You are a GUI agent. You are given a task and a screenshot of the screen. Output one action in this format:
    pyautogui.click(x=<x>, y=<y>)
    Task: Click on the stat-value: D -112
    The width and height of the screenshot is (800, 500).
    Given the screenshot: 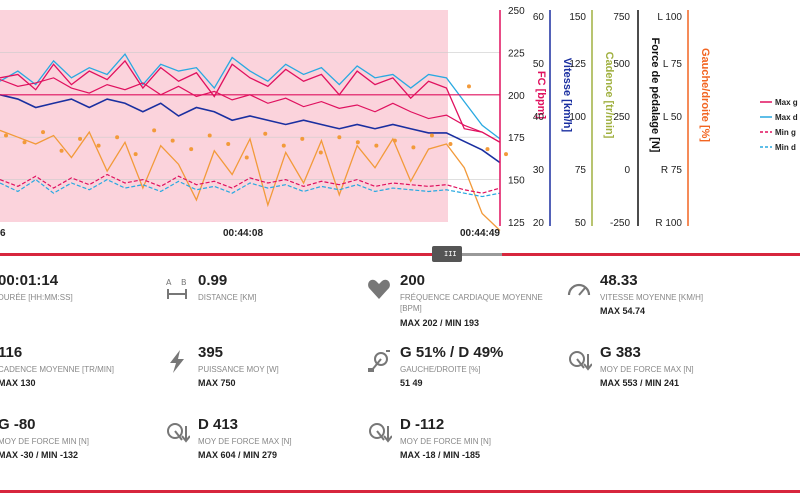 What is the action you would take?
    pyautogui.click(x=422, y=424)
    